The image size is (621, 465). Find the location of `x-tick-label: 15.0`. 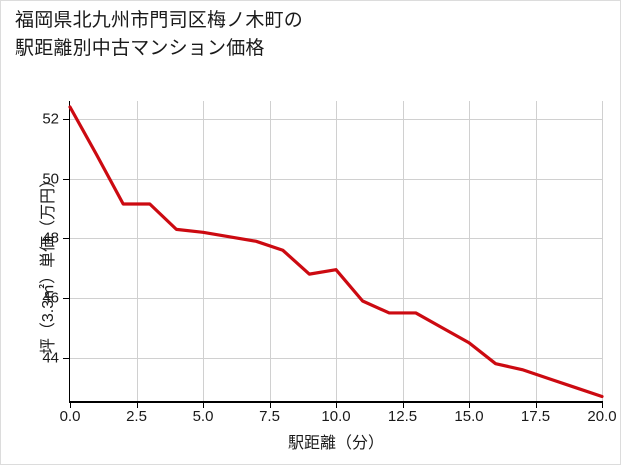

x-tick-label: 15.0 is located at coordinates (469, 416).